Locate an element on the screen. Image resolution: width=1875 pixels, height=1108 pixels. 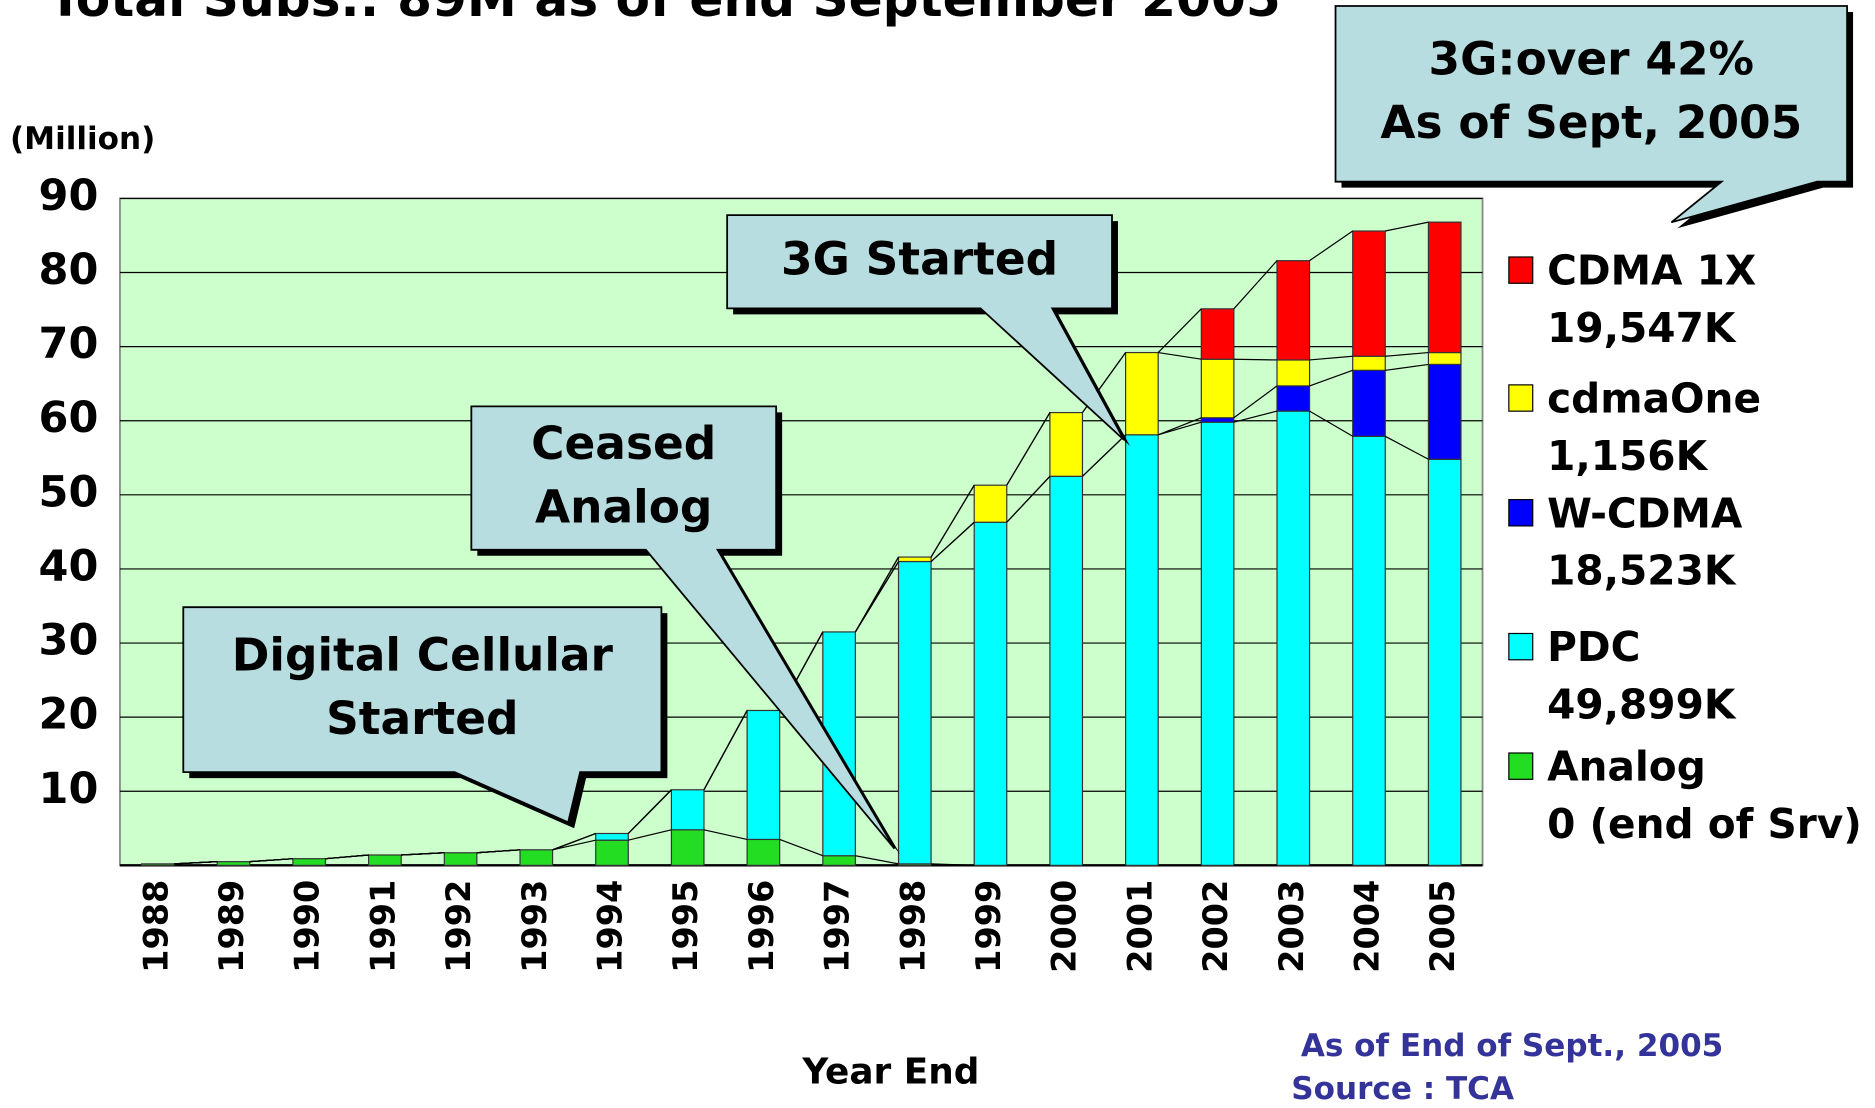
y-tick-label: 60 is located at coordinates (69, 418).